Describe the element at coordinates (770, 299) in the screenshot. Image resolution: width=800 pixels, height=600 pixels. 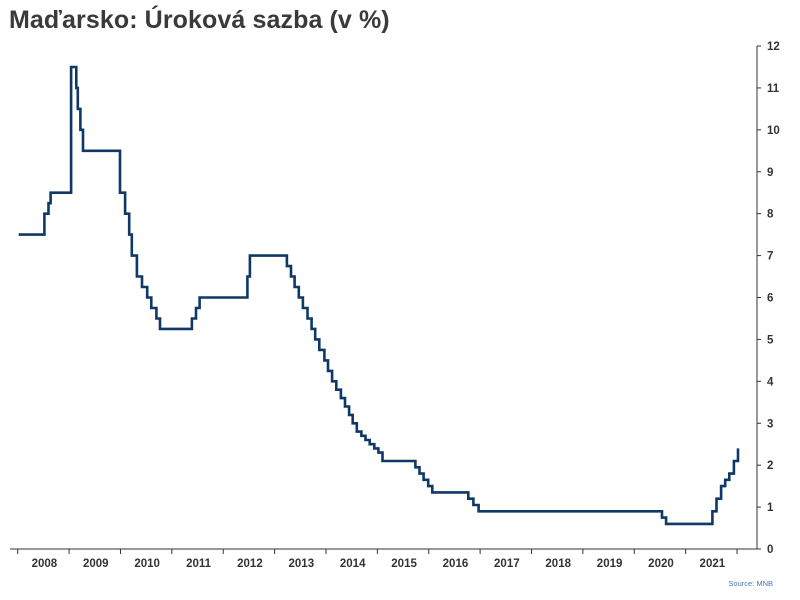
I see `y-tick-label: 6` at that location.